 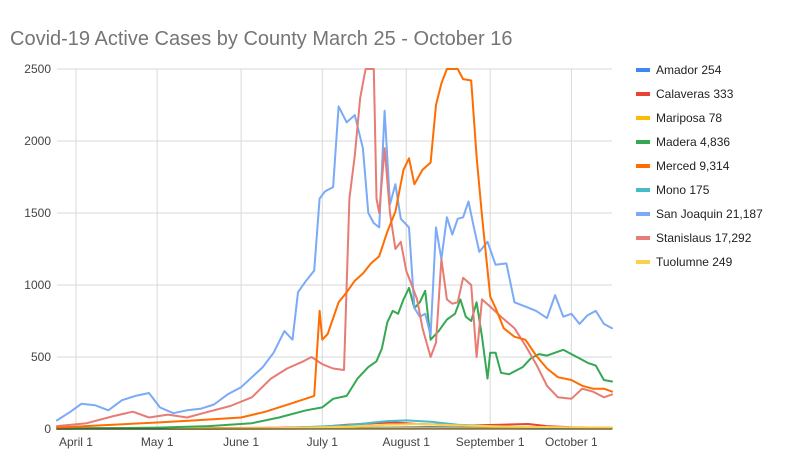 What do you see at coordinates (47, 429) in the screenshot?
I see `y-tick-label: 0` at bounding box center [47, 429].